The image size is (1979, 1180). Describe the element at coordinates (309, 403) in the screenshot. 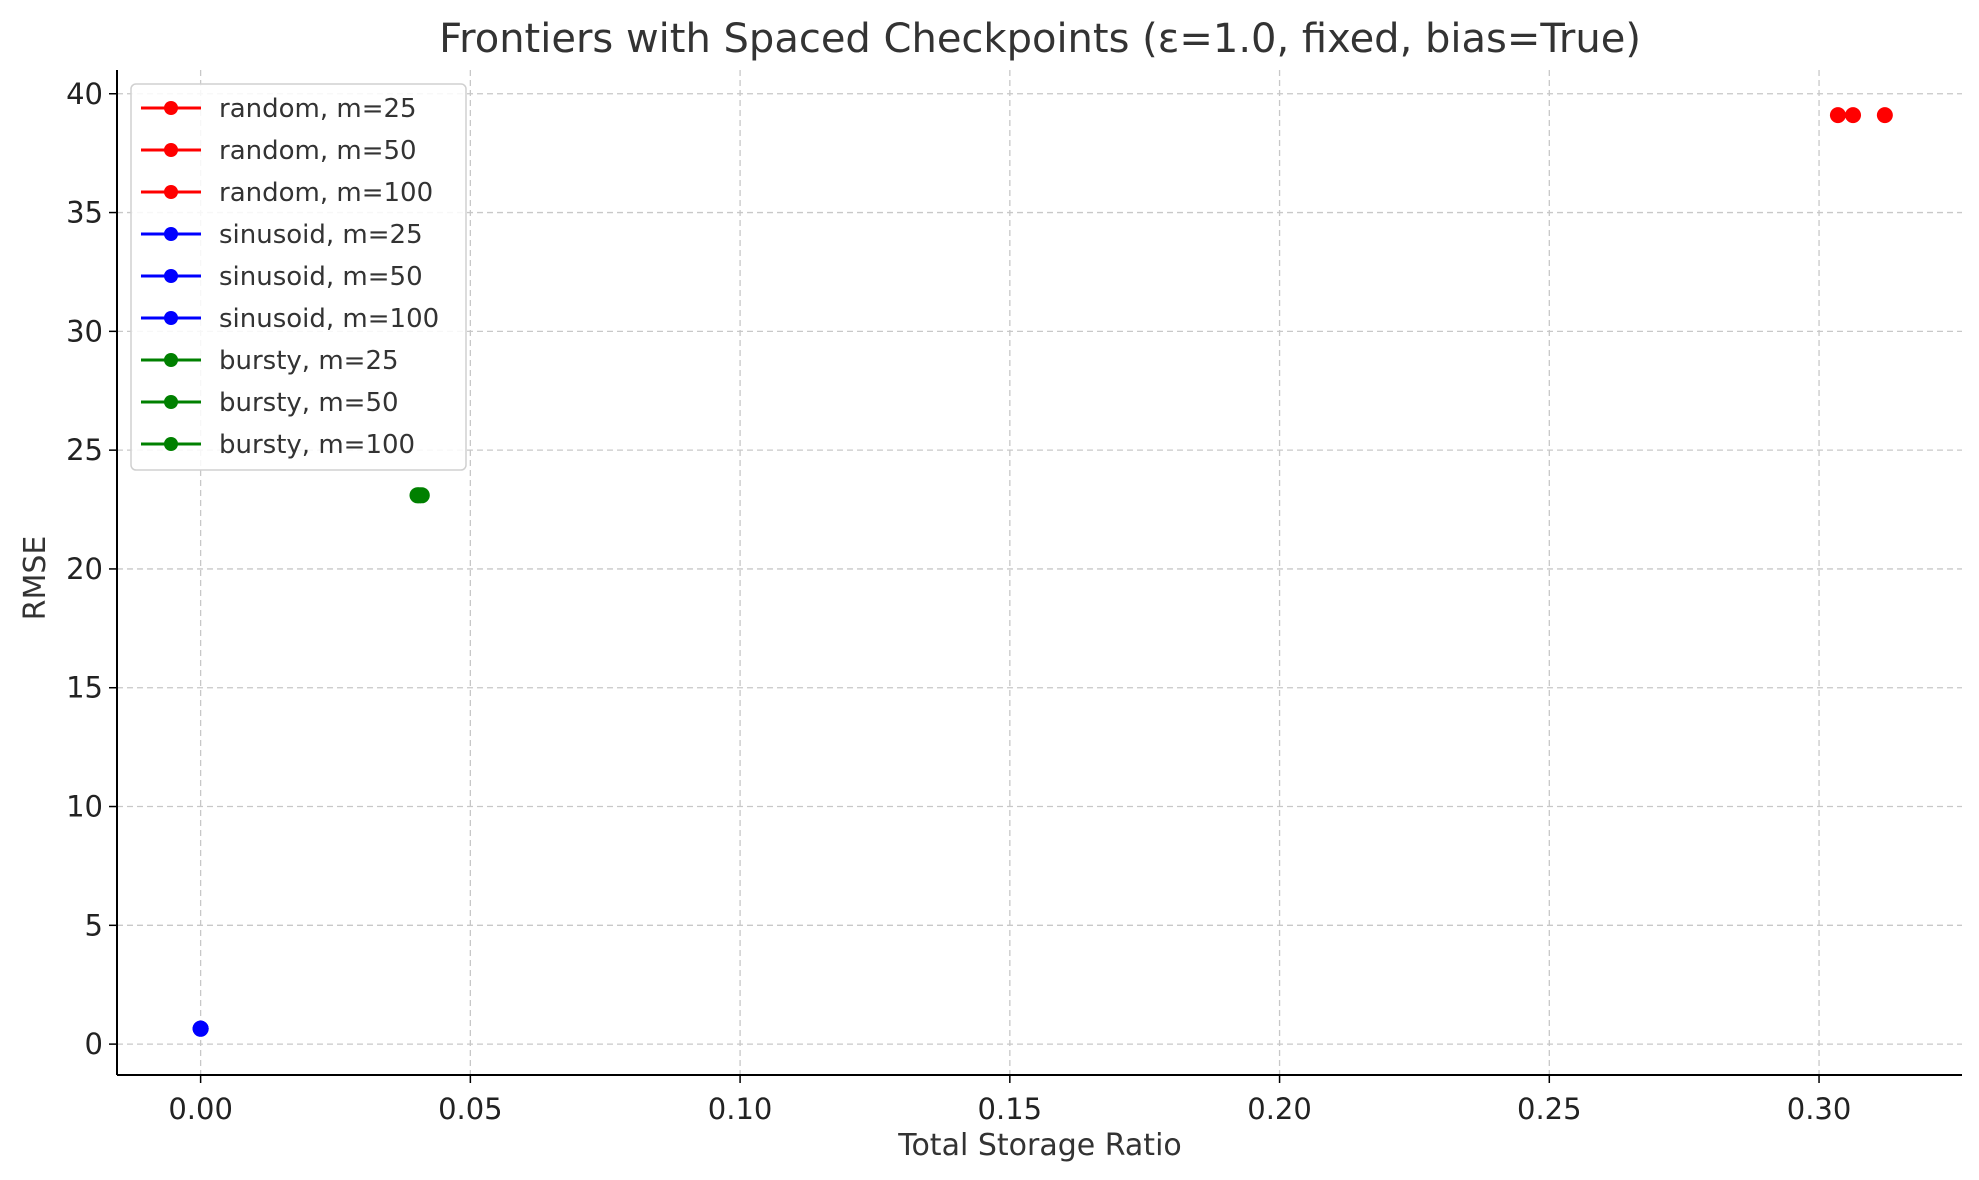

I see `legend-label: bursty, m=50` at that location.